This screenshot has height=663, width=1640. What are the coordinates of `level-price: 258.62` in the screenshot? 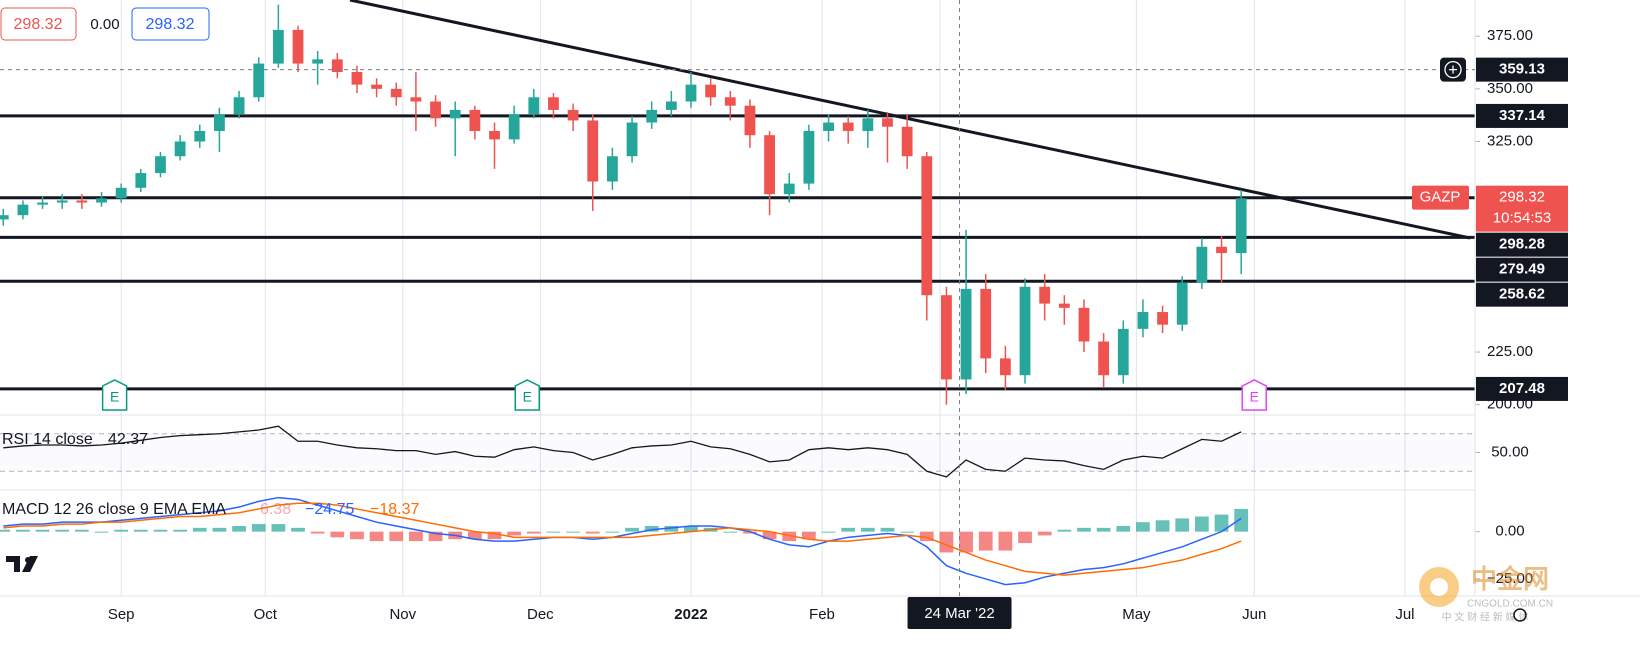 It's located at (1522, 294).